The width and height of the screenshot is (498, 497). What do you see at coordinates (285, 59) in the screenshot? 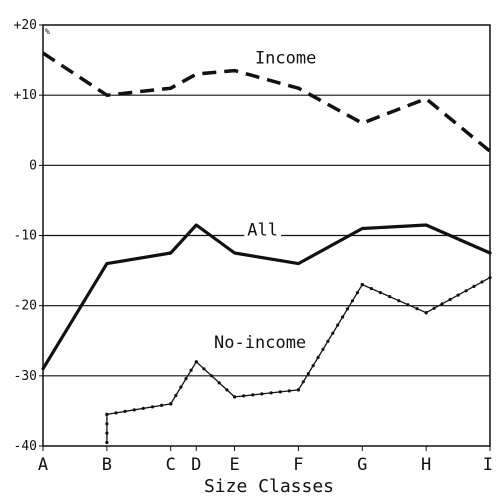
I see `series-label-income: Income` at bounding box center [285, 59].